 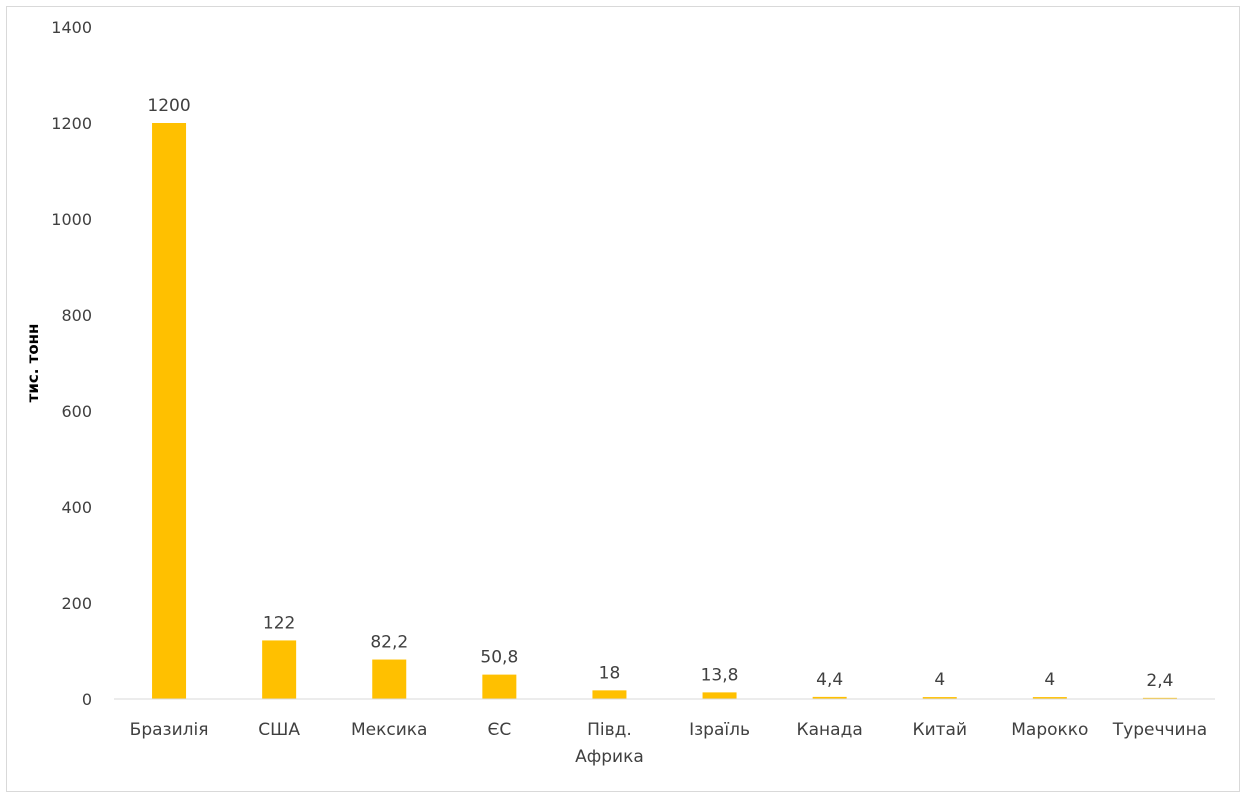 I want to click on data-label: 82,2, so click(x=389, y=643).